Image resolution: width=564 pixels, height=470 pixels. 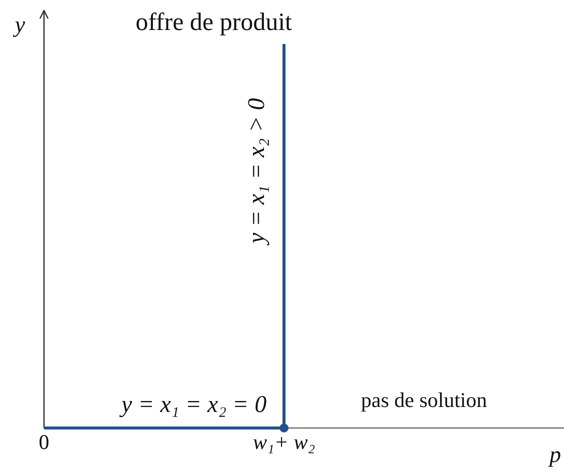 I want to click on annotation: offre de produit, so click(x=214, y=22).